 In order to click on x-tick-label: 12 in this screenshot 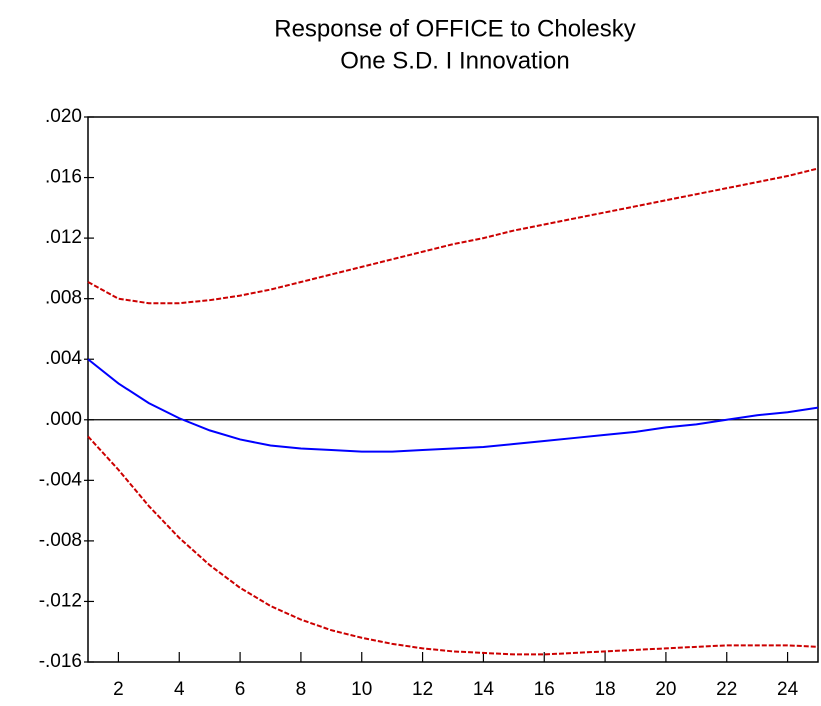, I will do `click(422, 689)`.